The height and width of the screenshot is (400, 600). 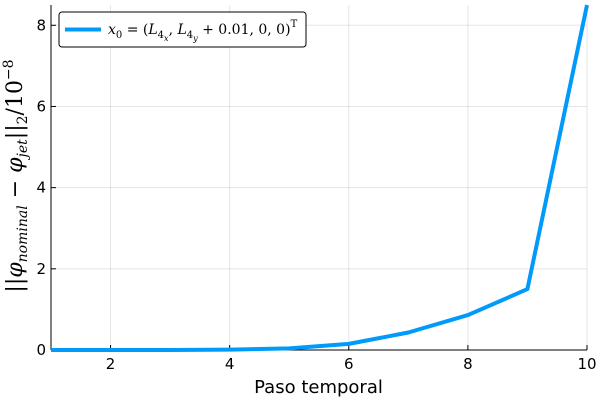 I want to click on legend: x0 = (L4x, L4y + 0.01, 0, 0)T, so click(x=182, y=29).